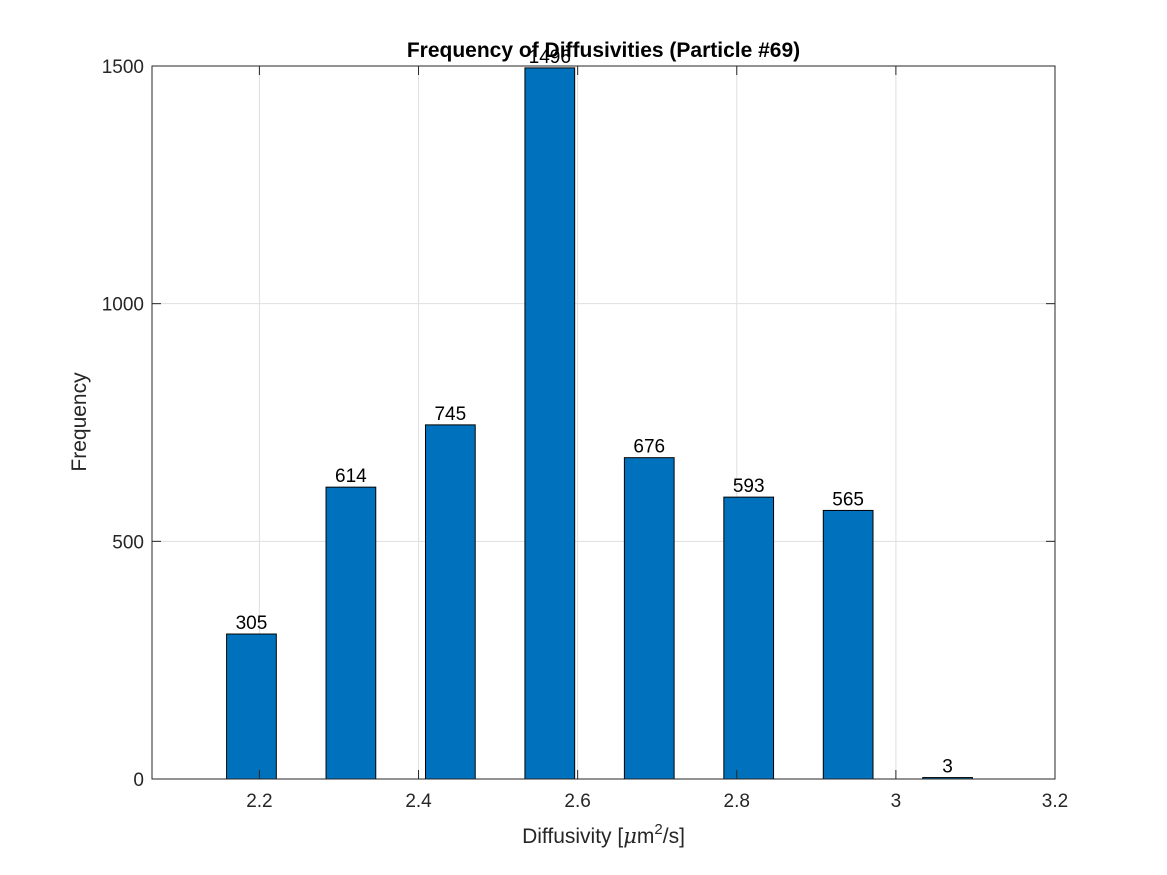 This screenshot has height=875, width=1167. Describe the element at coordinates (259, 801) in the screenshot. I see `x-tick-label: 2.2` at that location.